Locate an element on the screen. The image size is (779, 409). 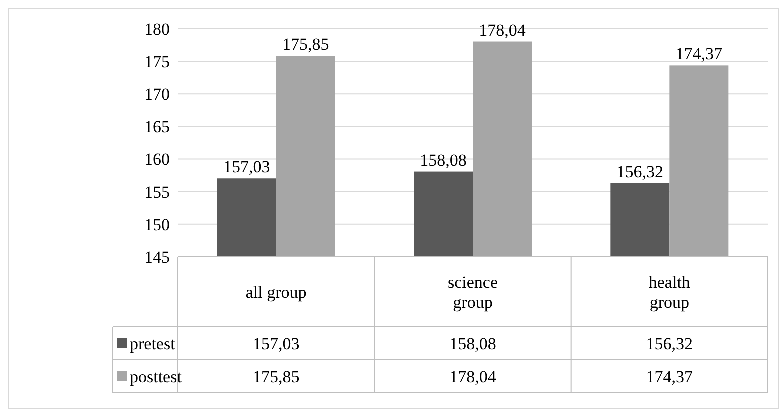
y-tick-label: 175 is located at coordinates (157, 62).